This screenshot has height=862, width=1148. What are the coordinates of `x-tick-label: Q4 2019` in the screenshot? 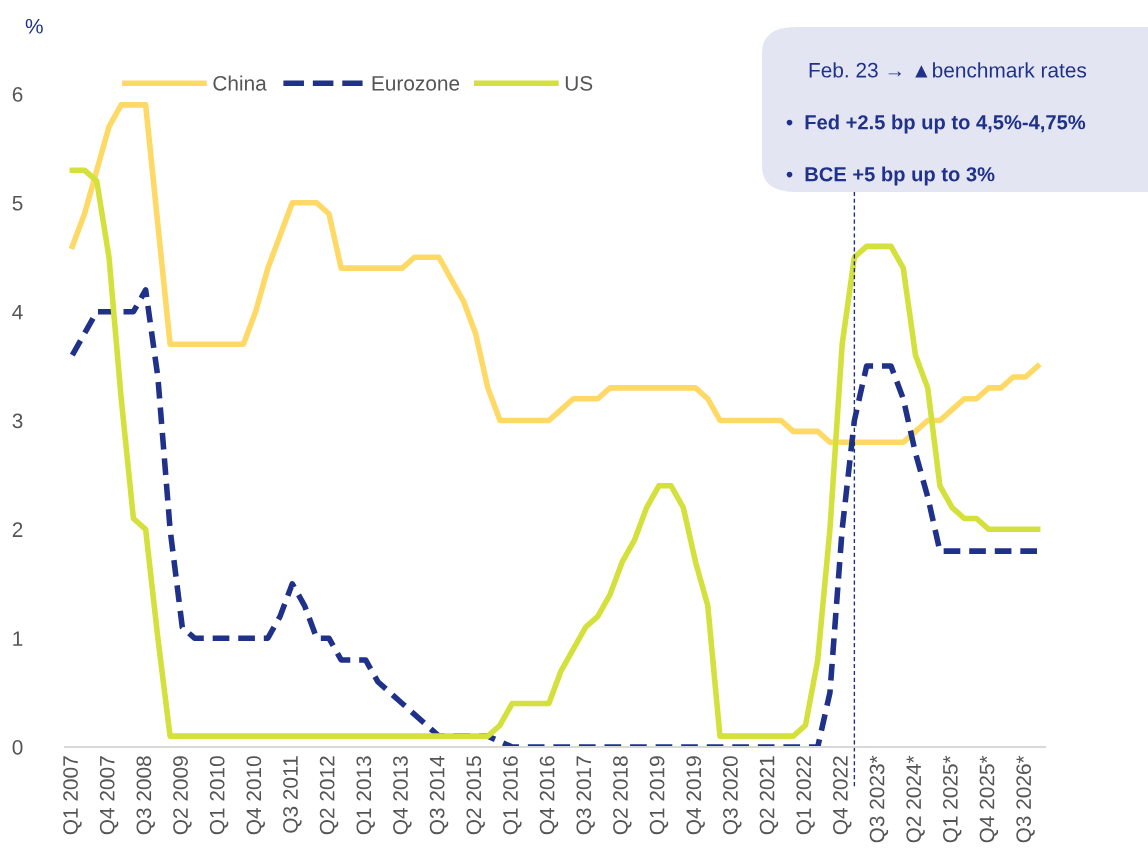 It's located at (695, 795).